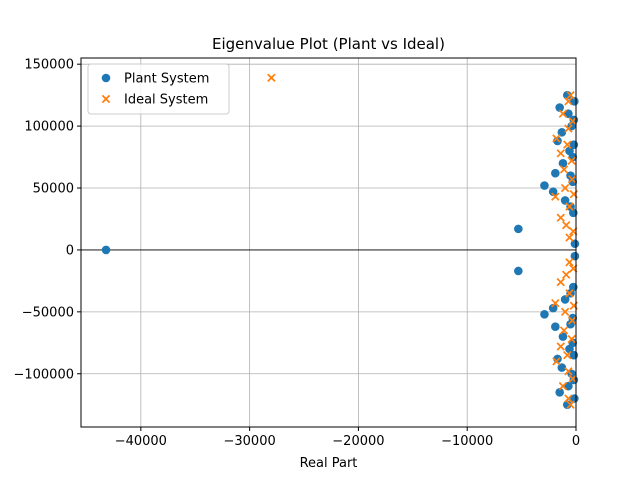  What do you see at coordinates (467, 441) in the screenshot?
I see `x-tick-label: −10000` at bounding box center [467, 441].